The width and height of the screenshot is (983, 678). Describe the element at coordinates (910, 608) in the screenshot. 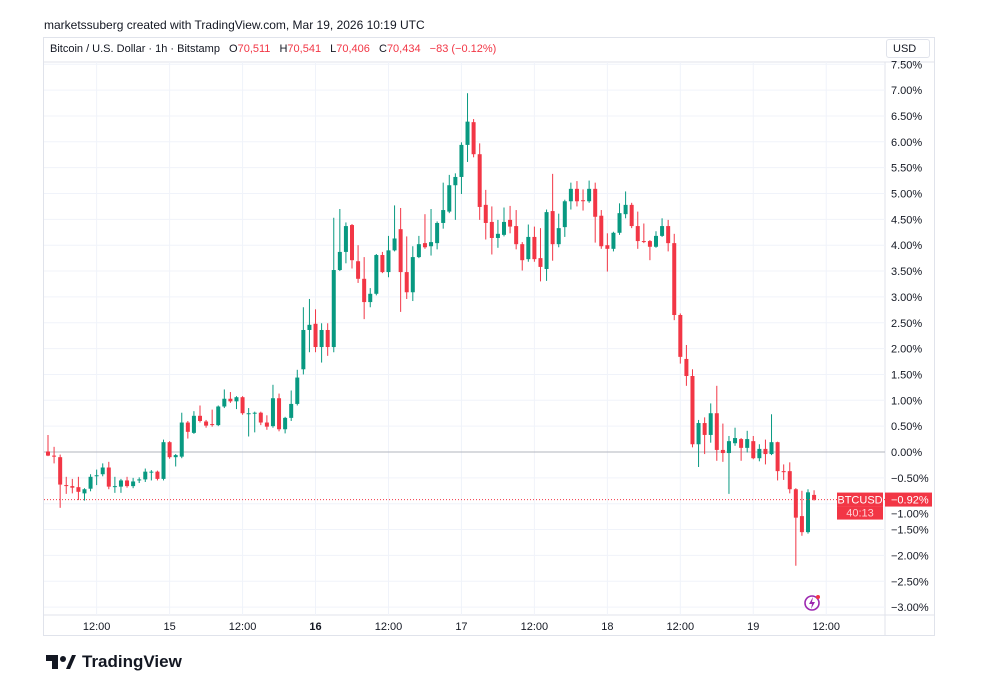

I see `y-tick-label: −3.00%` at that location.